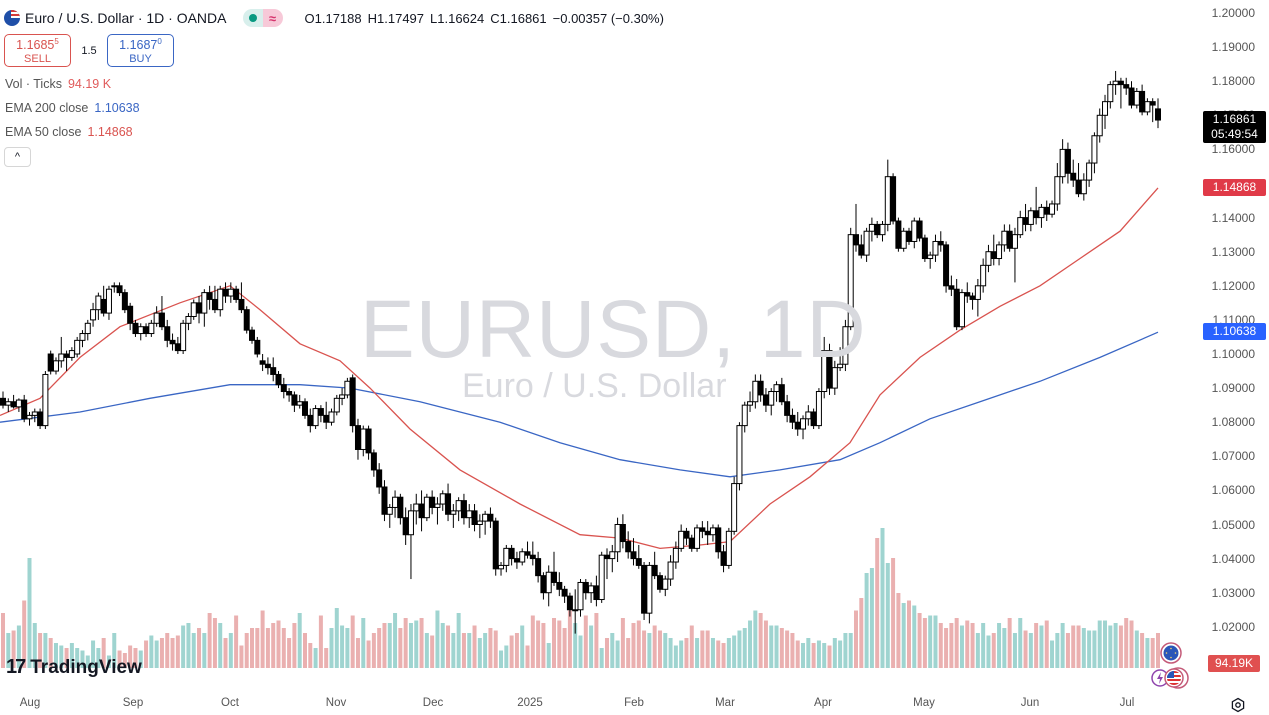  Describe the element at coordinates (495, 18) in the screenshot. I see `close-label: C` at that location.